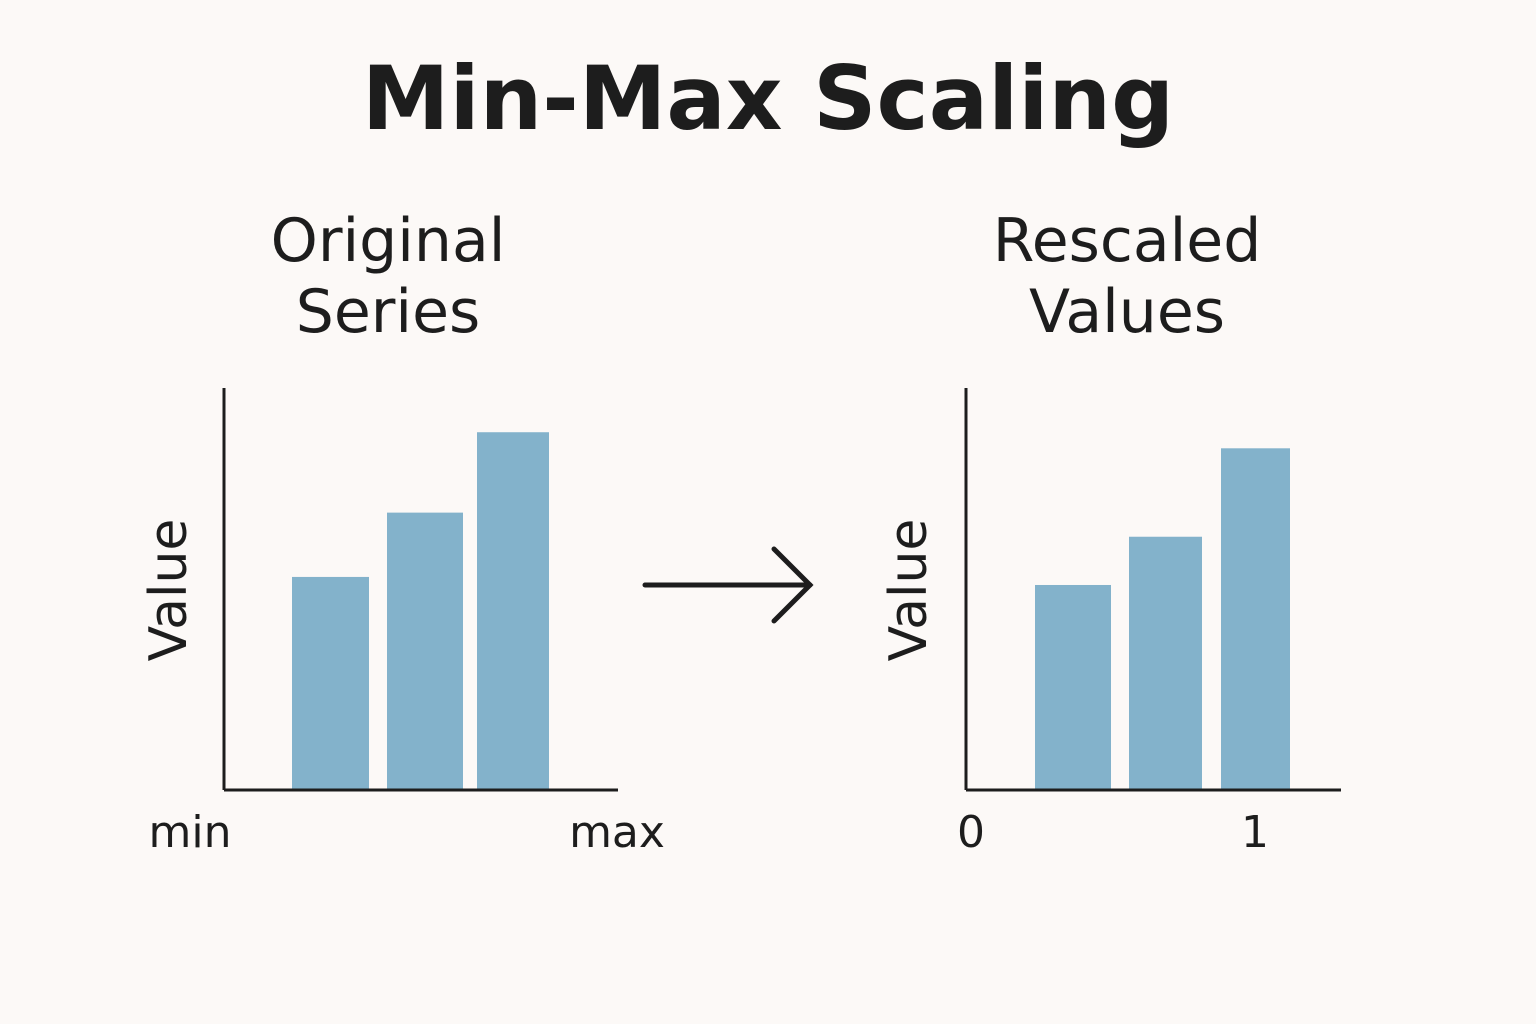  I want to click on arrow, so click(728, 585).